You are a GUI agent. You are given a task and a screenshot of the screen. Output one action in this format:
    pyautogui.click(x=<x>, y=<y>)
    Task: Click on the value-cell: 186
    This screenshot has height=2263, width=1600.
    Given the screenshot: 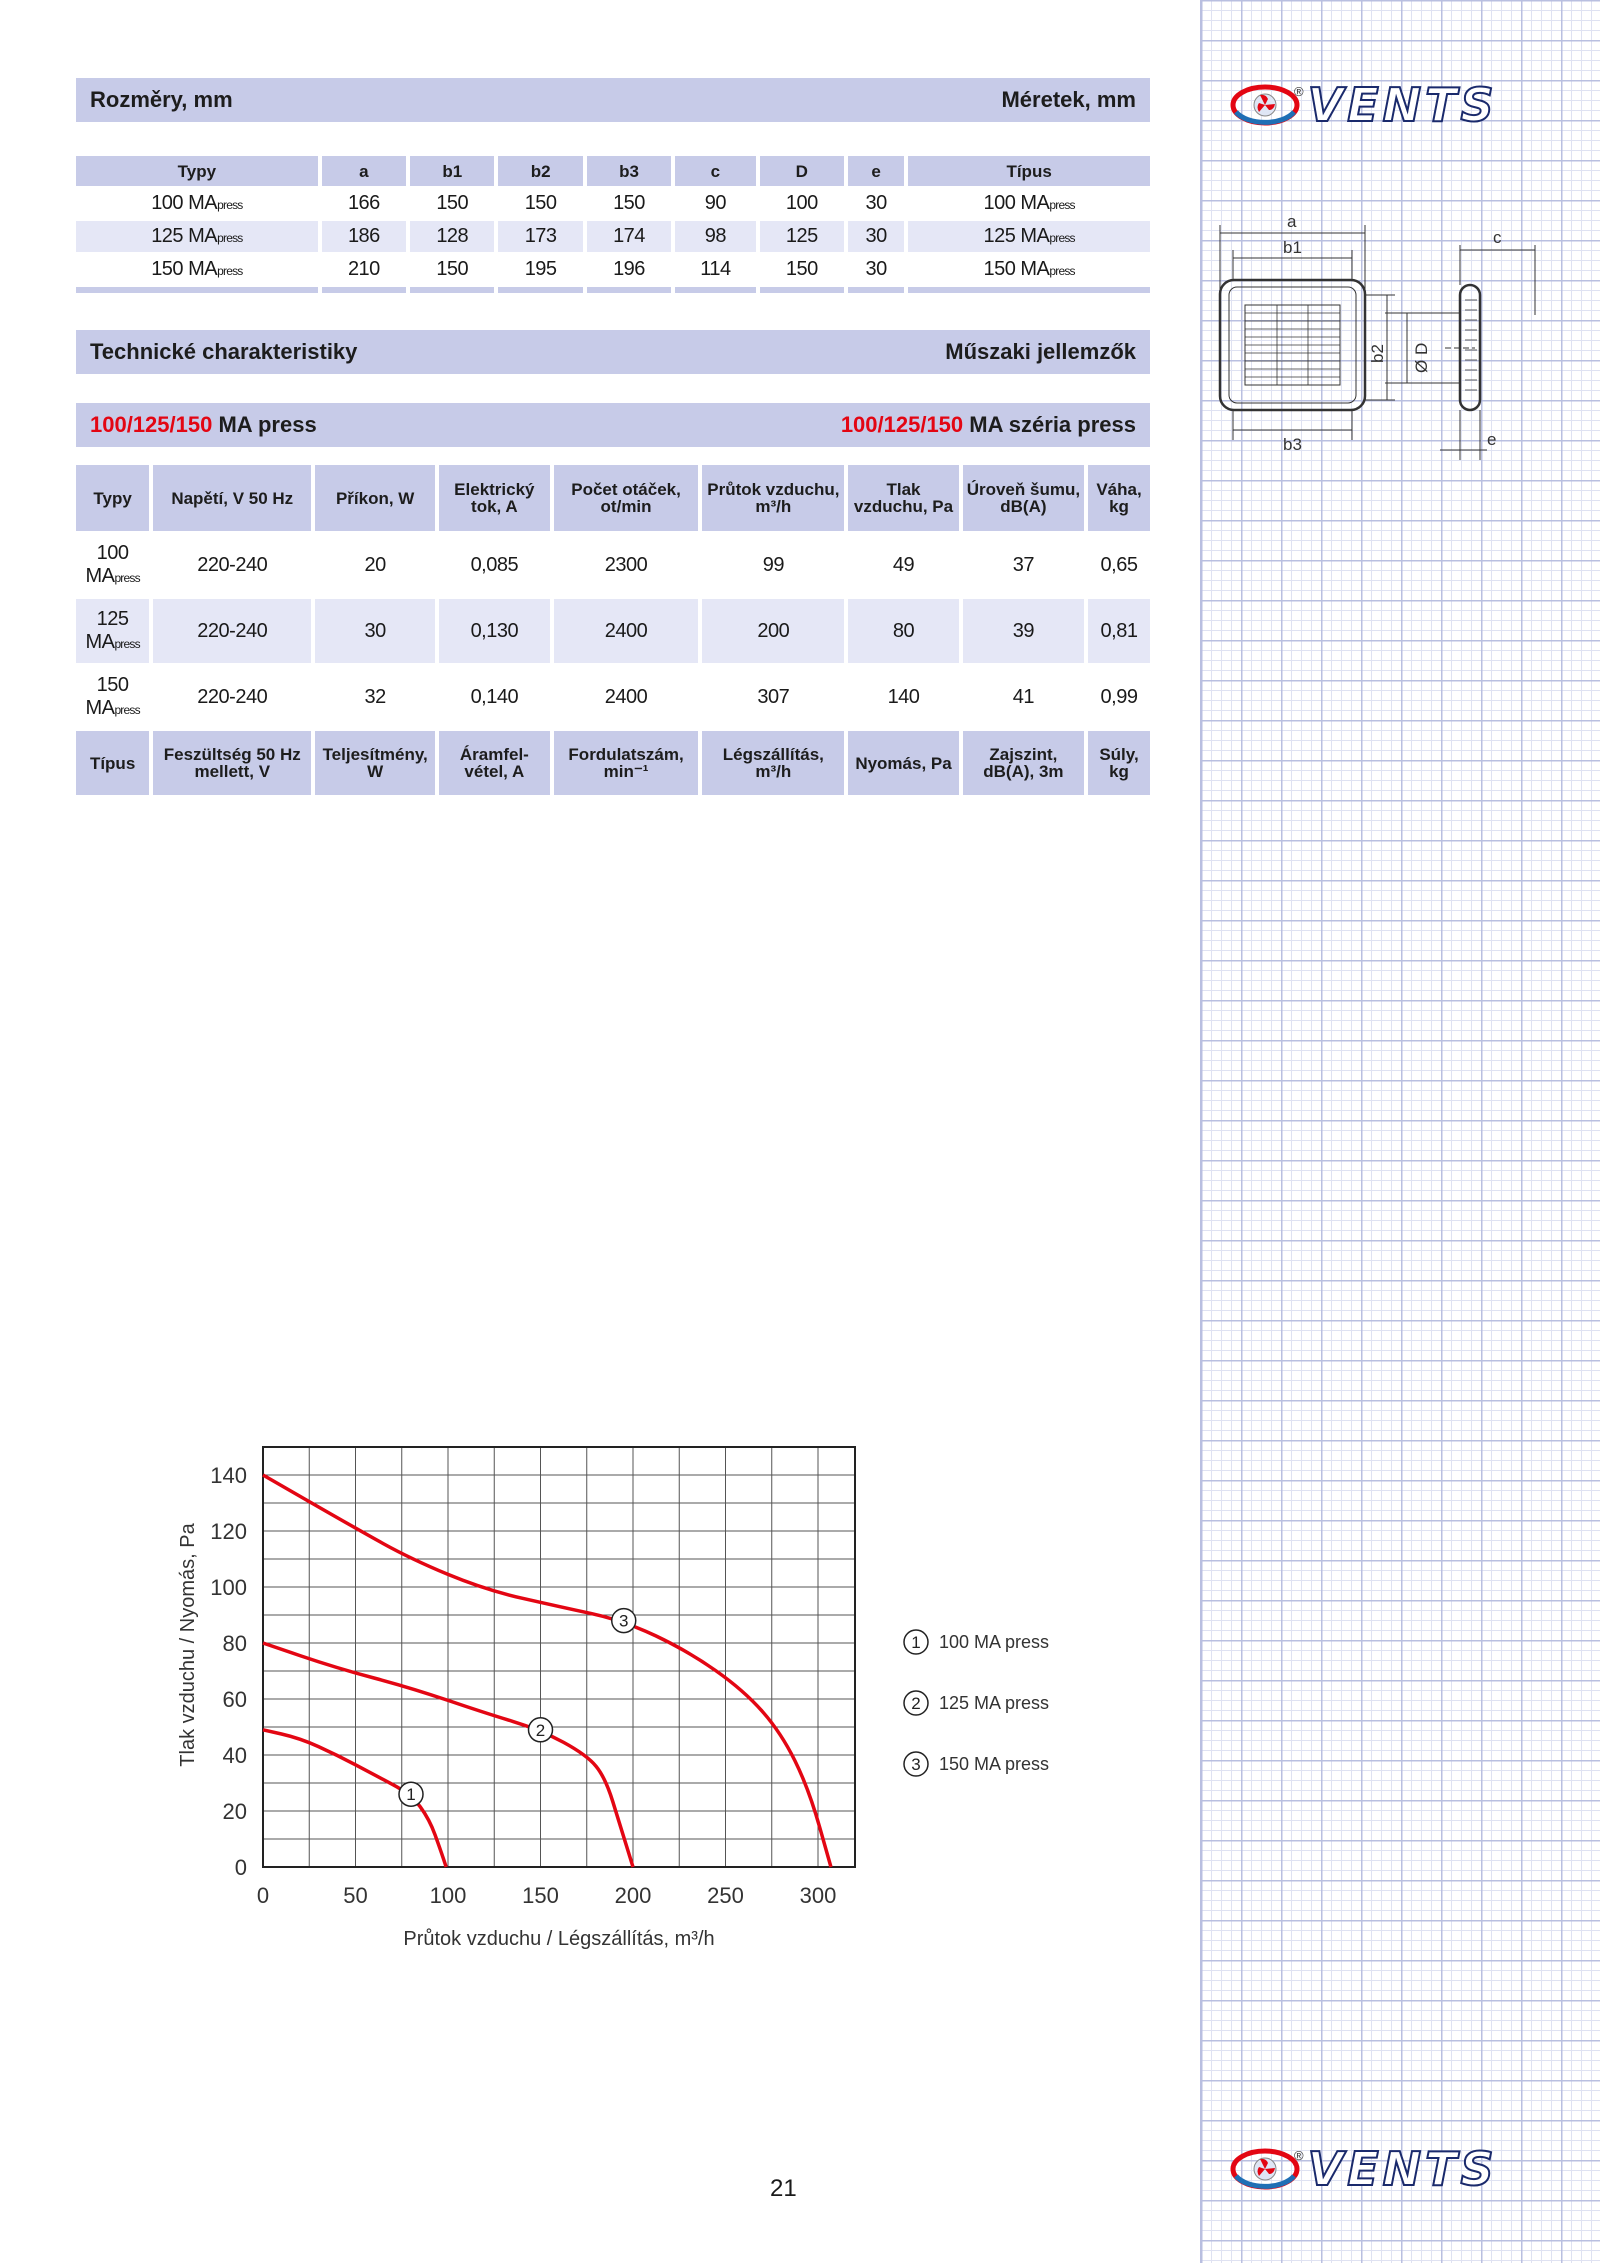 What is the action you would take?
    pyautogui.click(x=364, y=236)
    